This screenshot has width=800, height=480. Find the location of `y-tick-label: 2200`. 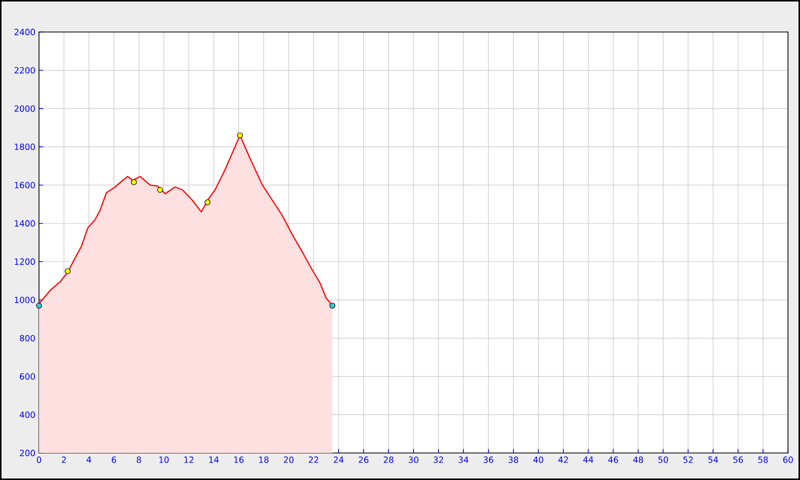

y-tick-label: 2200 is located at coordinates (24, 70).